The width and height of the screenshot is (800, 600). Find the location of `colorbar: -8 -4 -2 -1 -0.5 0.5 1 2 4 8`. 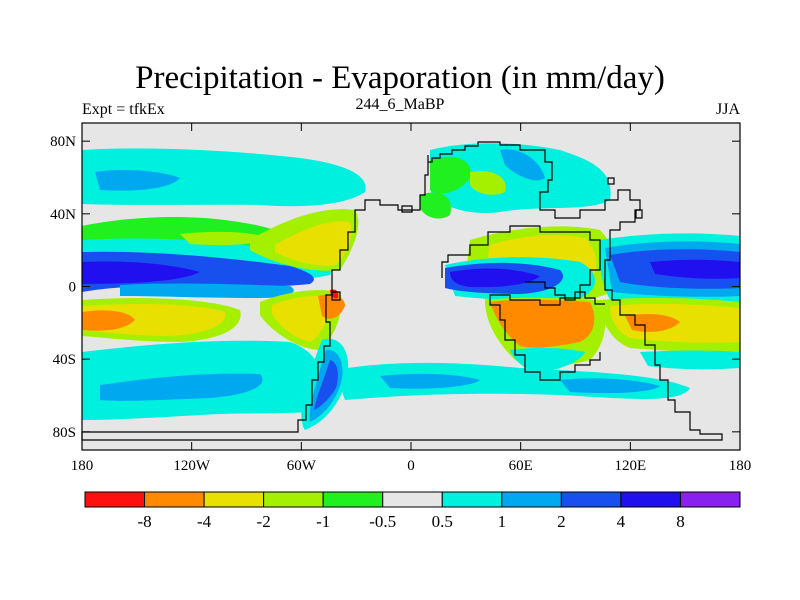

colorbar: -8 -4 -2 -1 -0.5 0.5 1 2 4 8 is located at coordinates (412, 511).